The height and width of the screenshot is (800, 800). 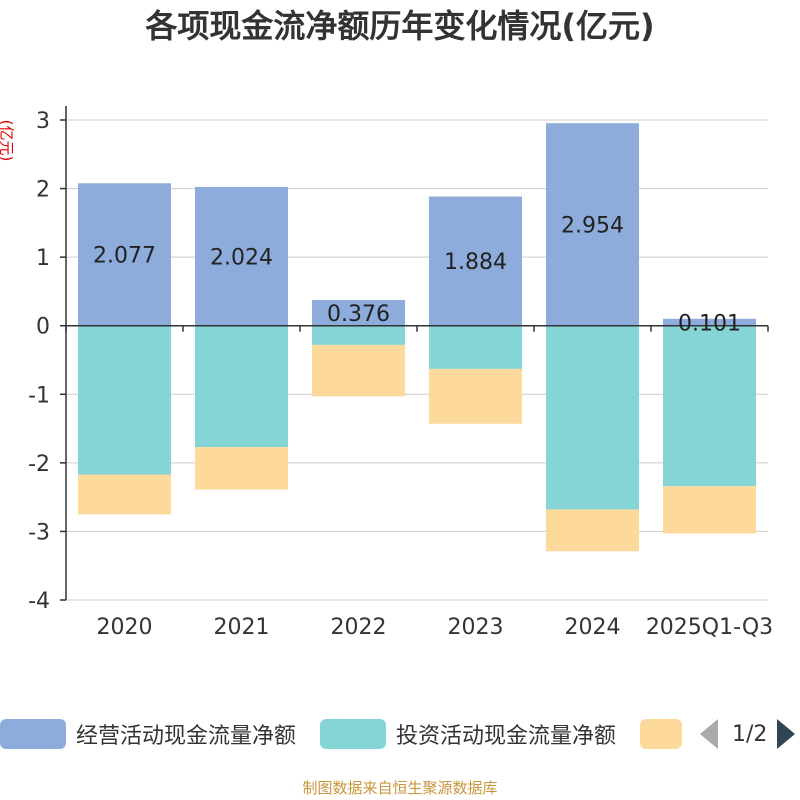 I want to click on legend-next-icon, so click(x=786, y=734).